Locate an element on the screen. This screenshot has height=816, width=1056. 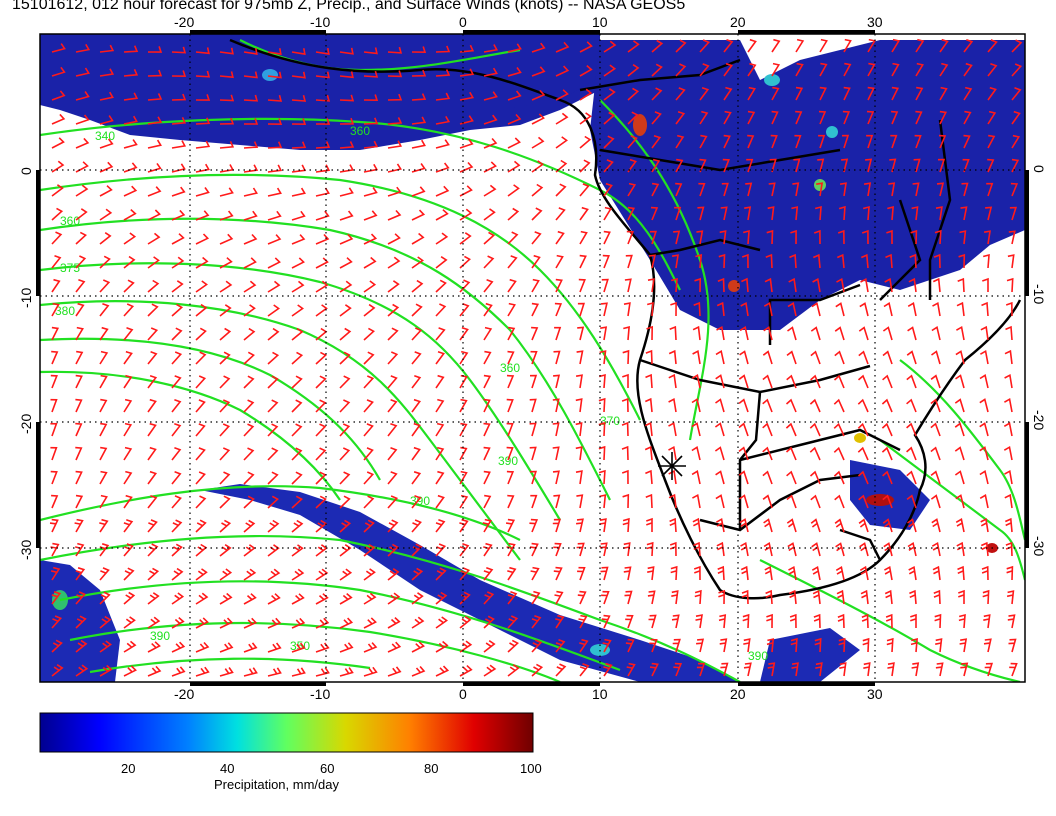
lat-tick-label: -20 is located at coordinates (1039, 420).